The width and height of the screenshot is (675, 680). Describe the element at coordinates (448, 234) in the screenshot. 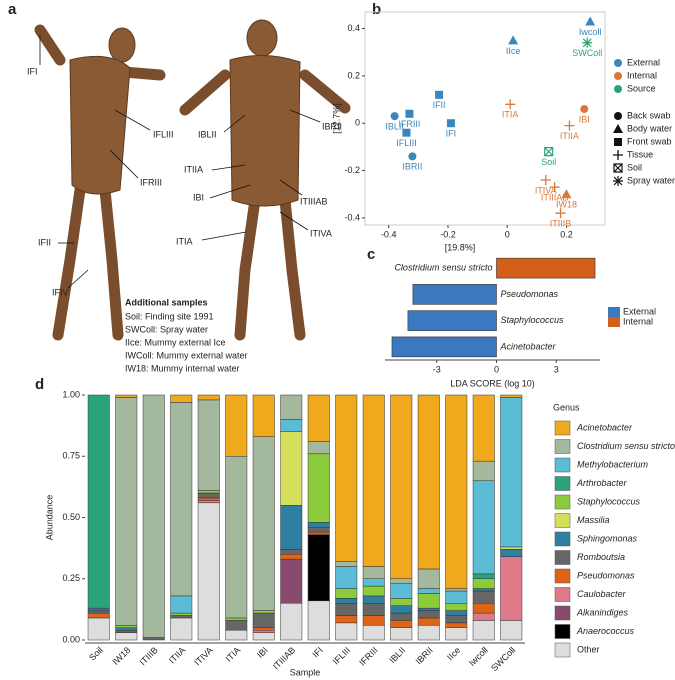

I see `x-tick-label: -0.2` at that location.